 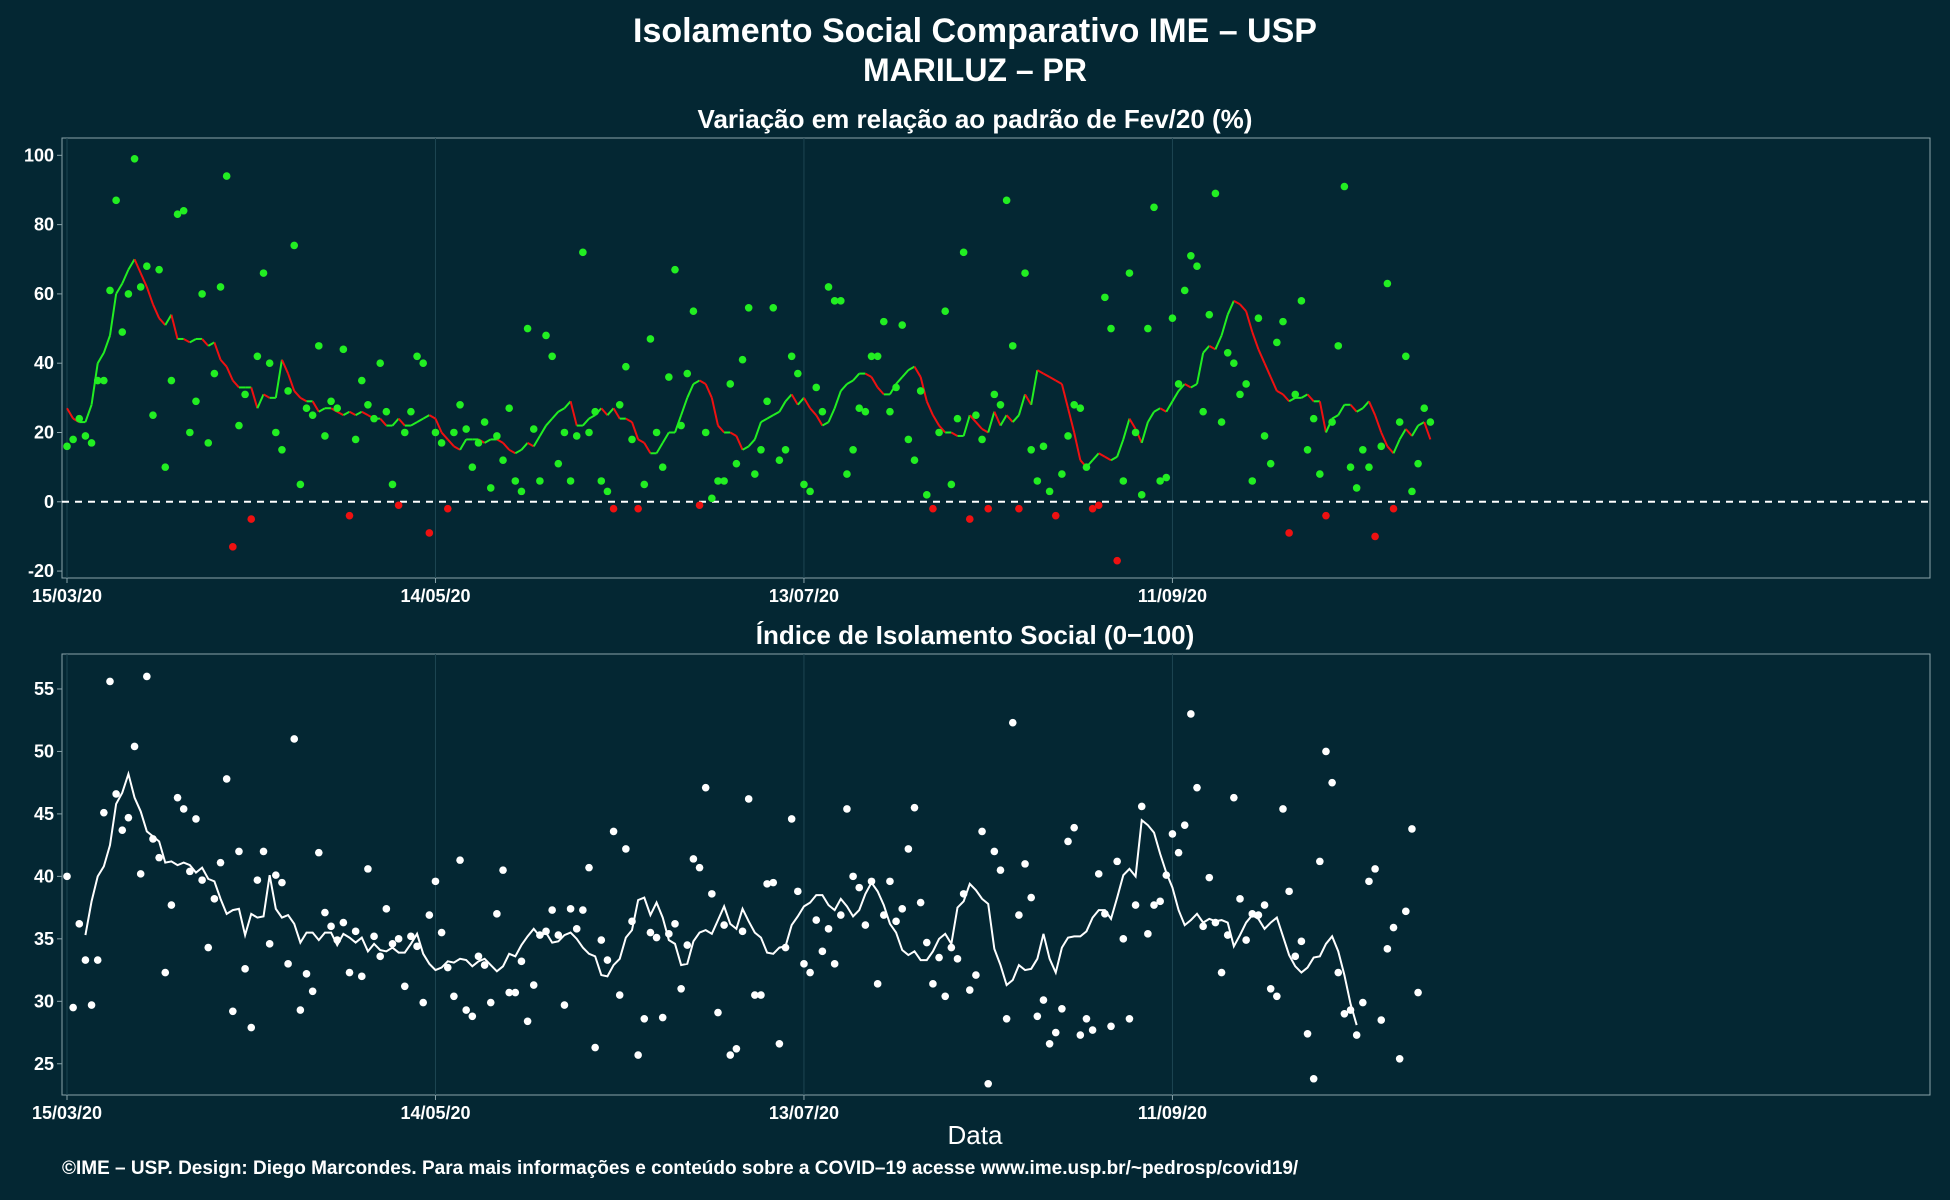 What do you see at coordinates (975, 635) in the screenshot?
I see `panel2-title: Índice de Isolamento Social (0−100)` at bounding box center [975, 635].